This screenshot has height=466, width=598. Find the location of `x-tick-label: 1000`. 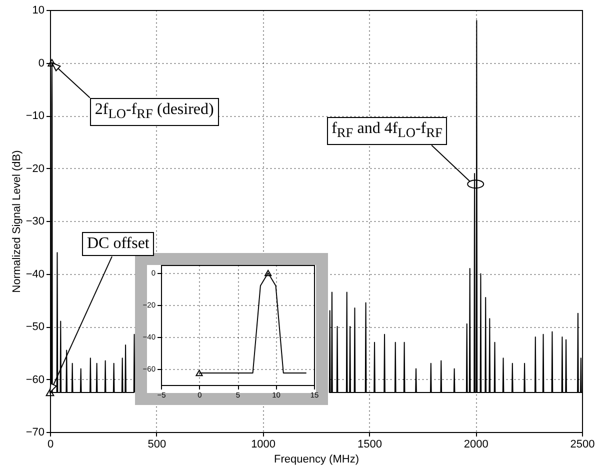

x-tick-label: 1000 is located at coordinates (263, 444).